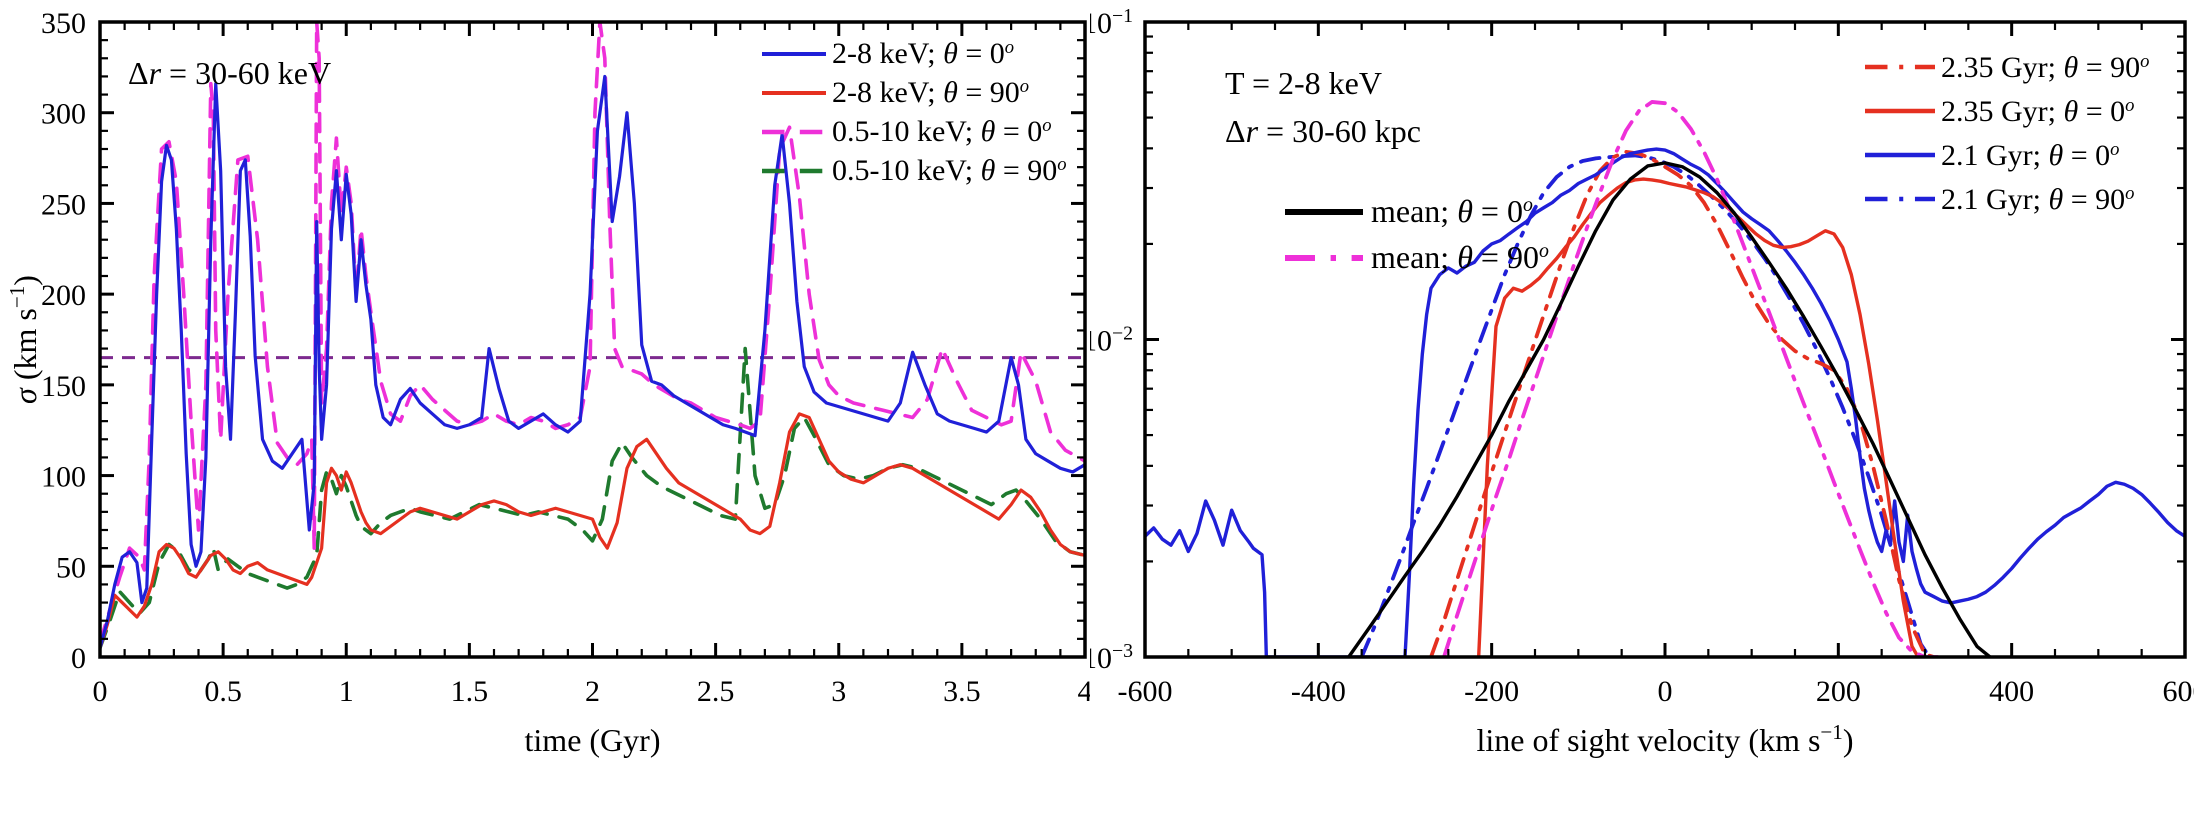  What do you see at coordinates (2178, 691) in the screenshot?
I see `x-tick-label: 600` at bounding box center [2178, 691].